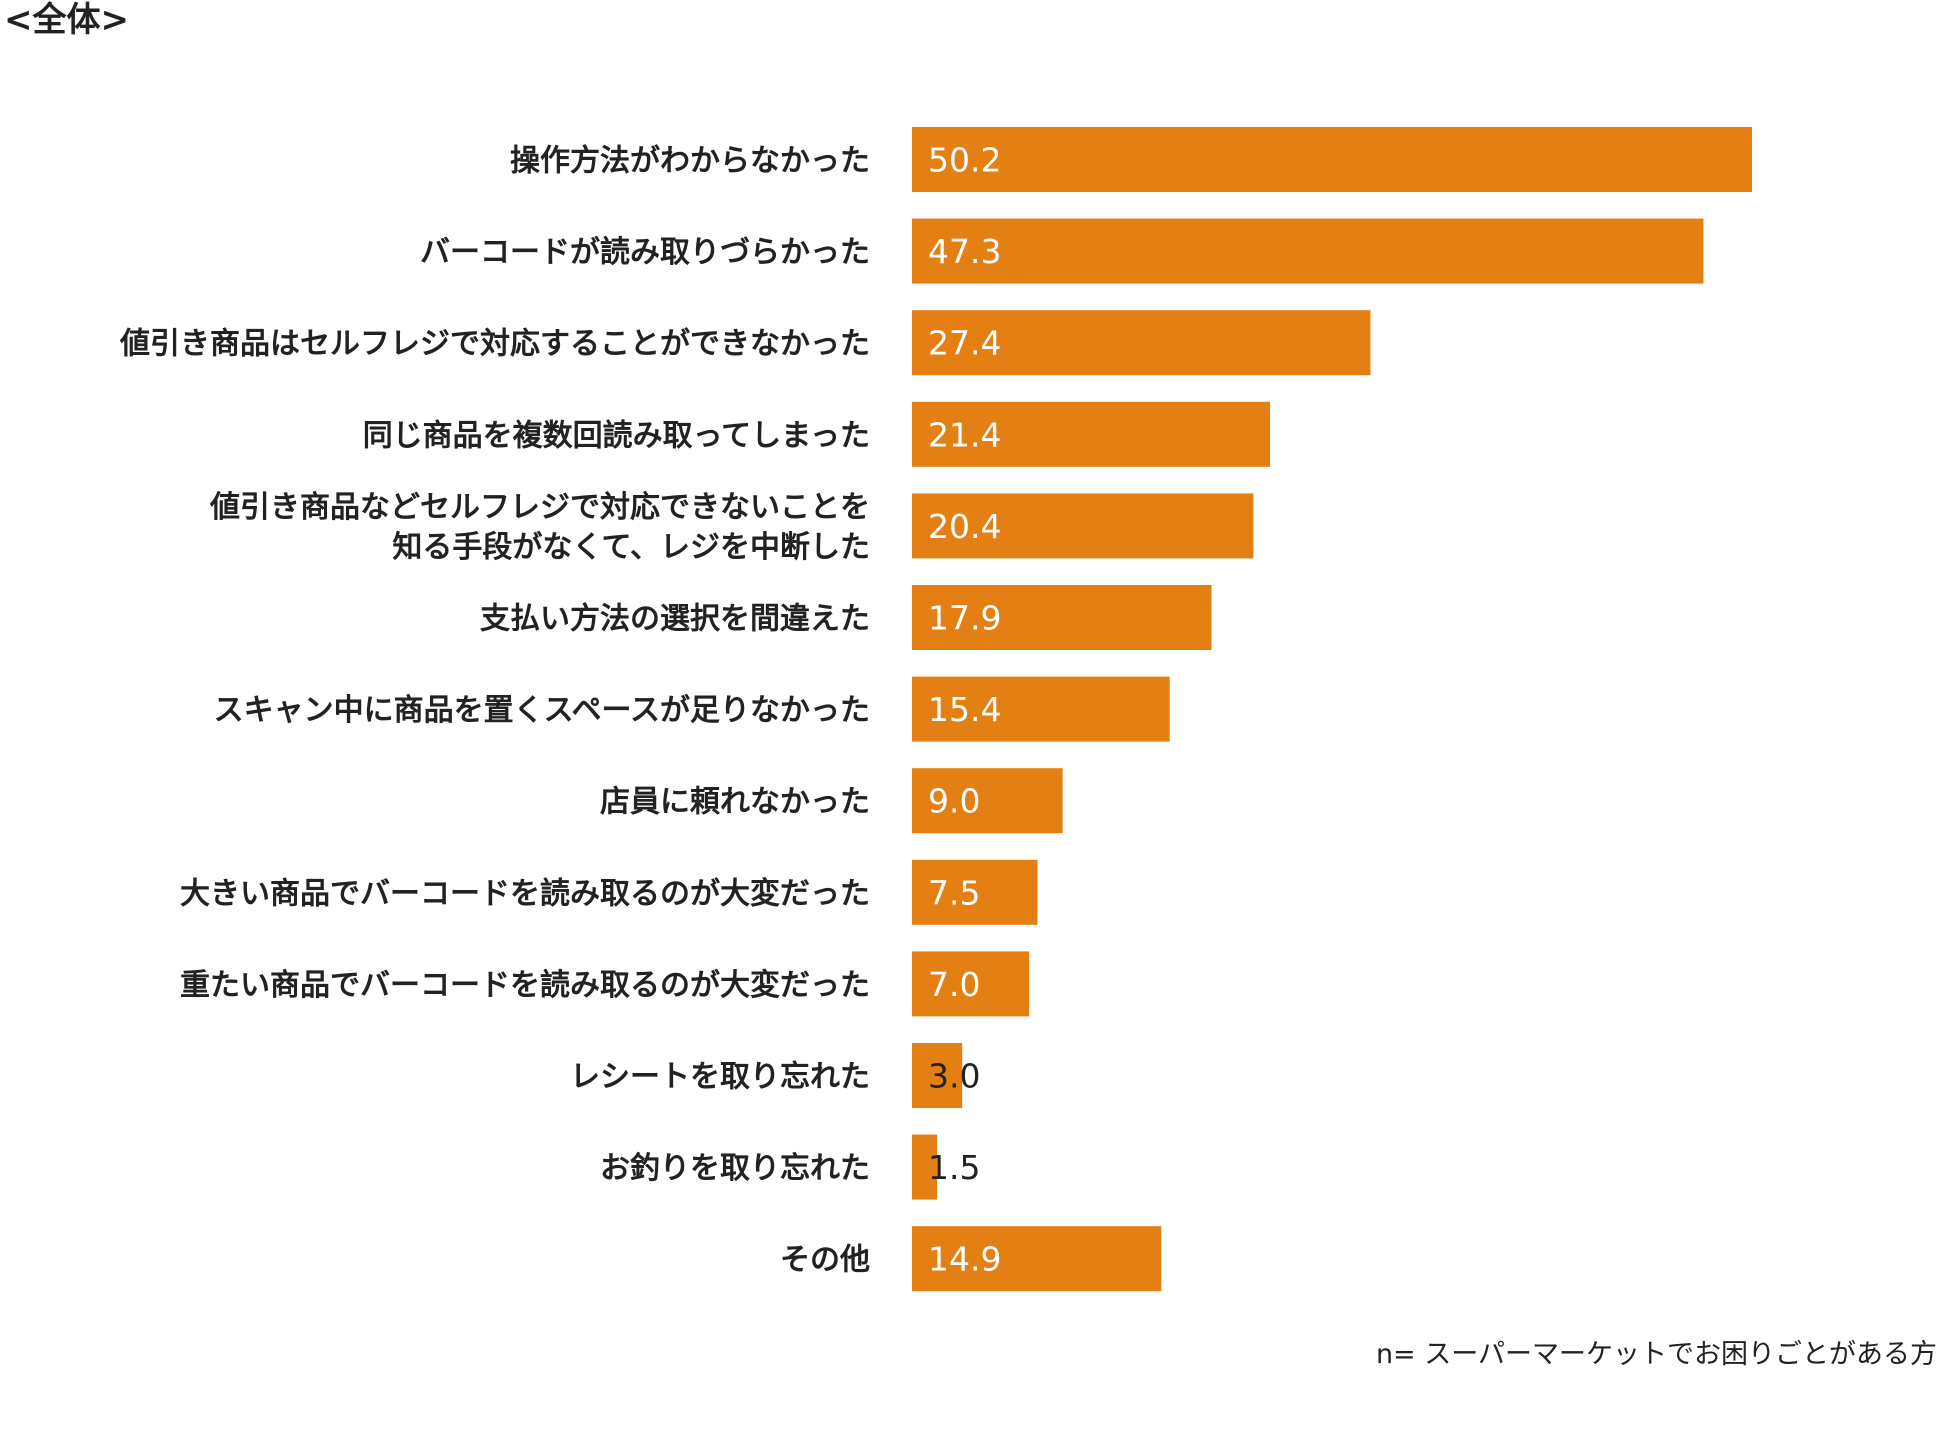  I want to click on bar-group: バーコードが読み取りづらかった 47.3, so click(1062, 251).